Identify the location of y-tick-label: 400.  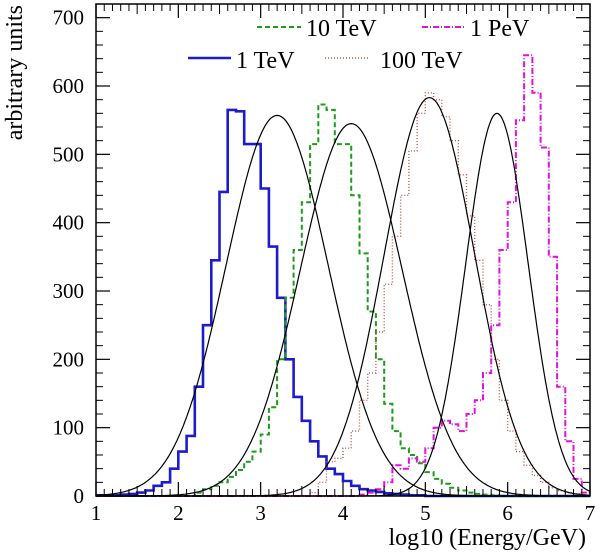
(69, 223).